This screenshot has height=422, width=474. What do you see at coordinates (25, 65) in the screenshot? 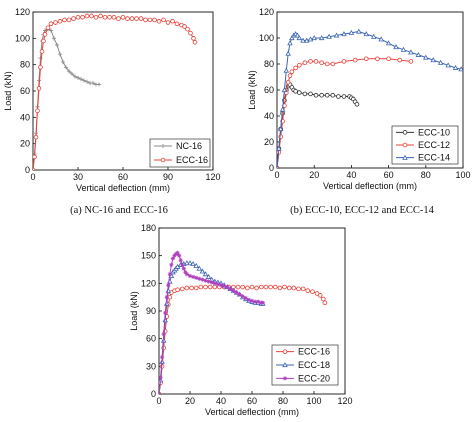
I see `y-tick-label: 80` at bounding box center [25, 65].